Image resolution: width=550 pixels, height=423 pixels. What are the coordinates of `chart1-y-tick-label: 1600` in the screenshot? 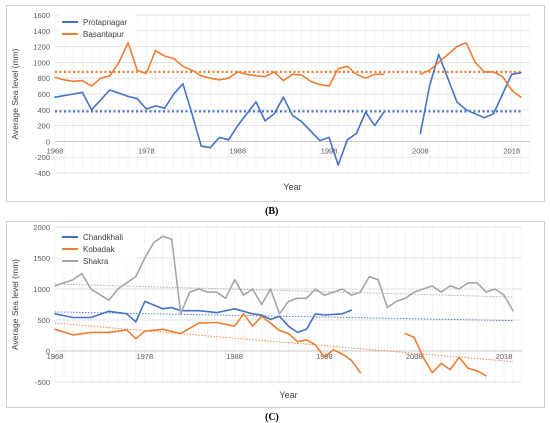 It's located at (41, 15).